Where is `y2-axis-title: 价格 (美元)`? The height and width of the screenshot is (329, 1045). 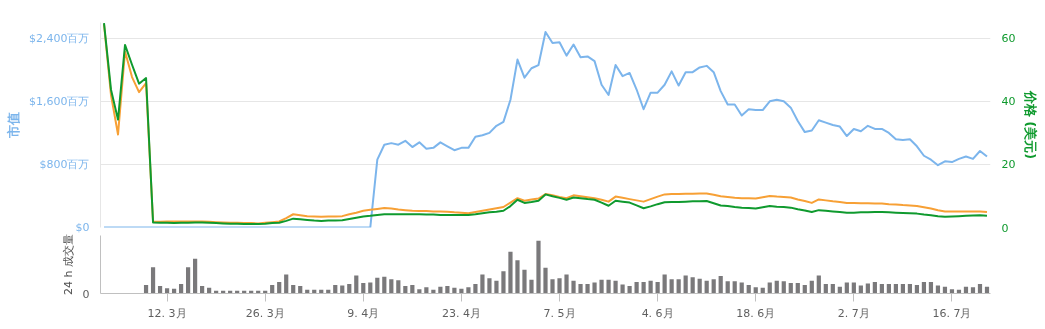 y2-axis-title: 价格 (美元) is located at coordinates (1031, 124).